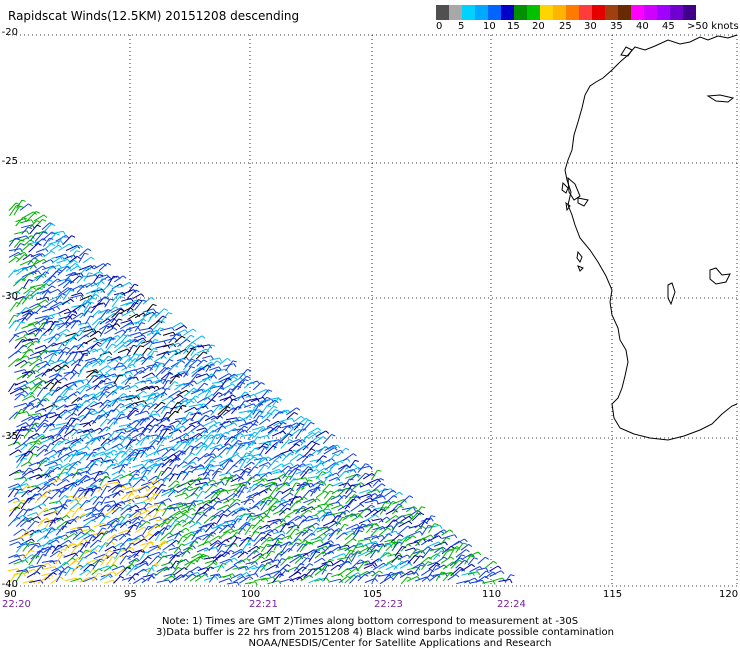  I want to click on legend-label: 5, so click(461, 26).